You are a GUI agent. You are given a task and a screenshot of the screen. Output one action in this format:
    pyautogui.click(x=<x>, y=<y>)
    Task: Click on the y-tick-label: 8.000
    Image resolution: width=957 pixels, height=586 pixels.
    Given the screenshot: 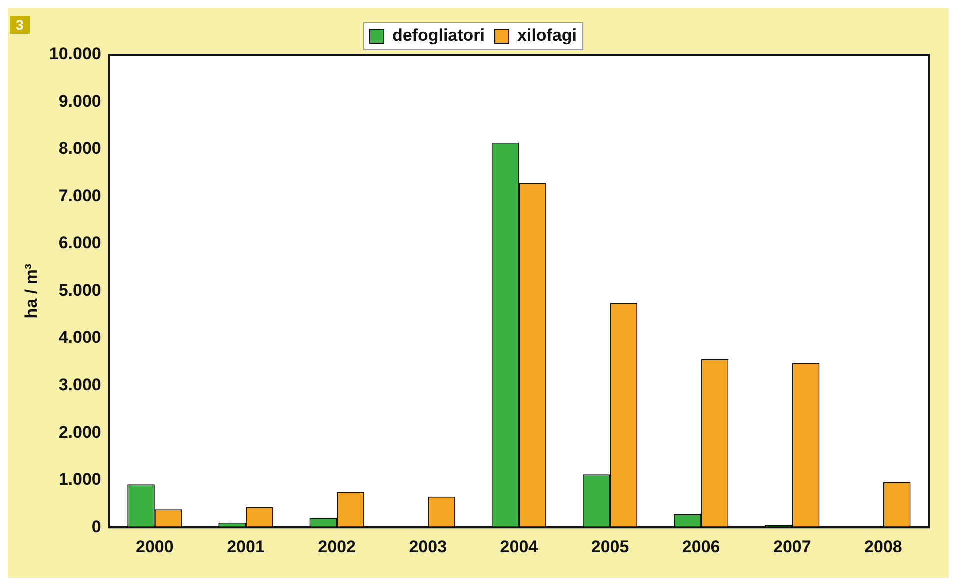 What is the action you would take?
    pyautogui.click(x=80, y=148)
    